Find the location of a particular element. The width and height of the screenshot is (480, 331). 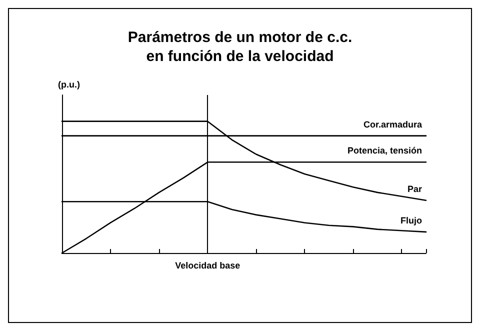

series-label: Flujo is located at coordinates (411, 220).